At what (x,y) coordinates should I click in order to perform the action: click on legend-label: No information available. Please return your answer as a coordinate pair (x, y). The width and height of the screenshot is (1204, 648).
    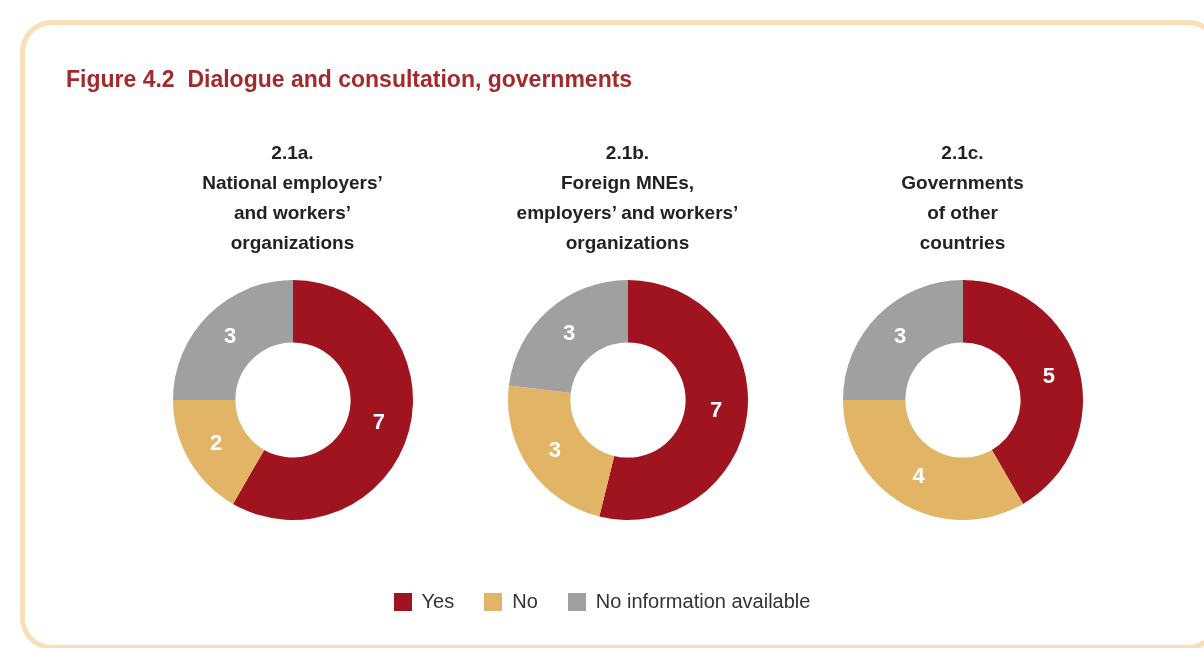
    Looking at the image, I should click on (703, 601).